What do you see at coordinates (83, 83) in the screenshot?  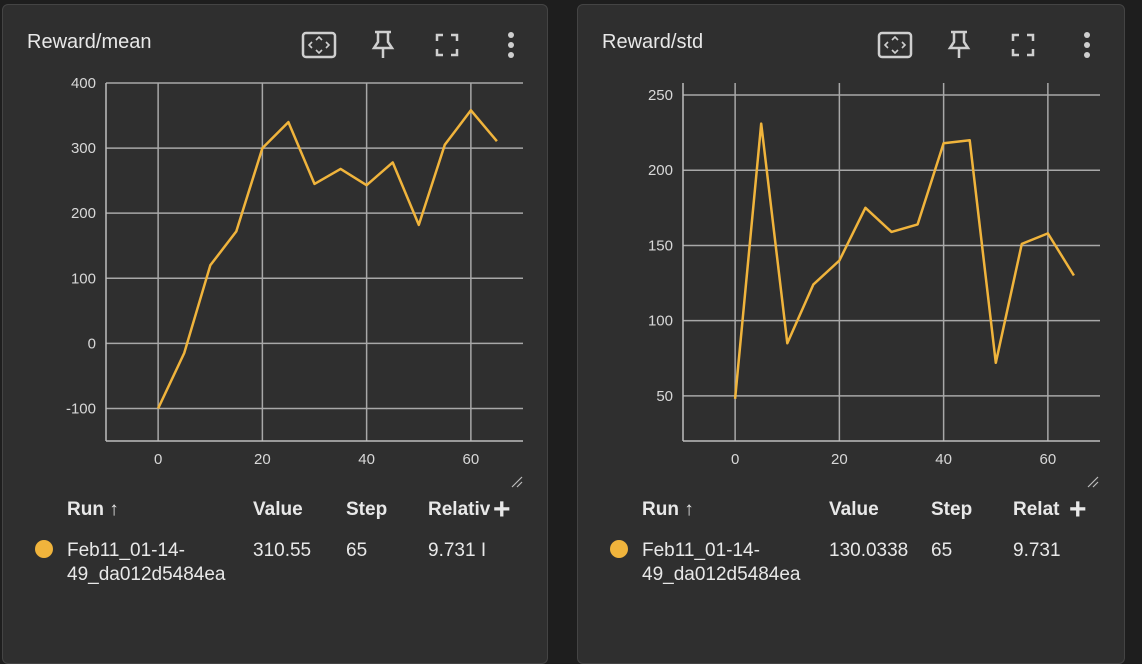 I see `y-tick-label: 400` at bounding box center [83, 83].